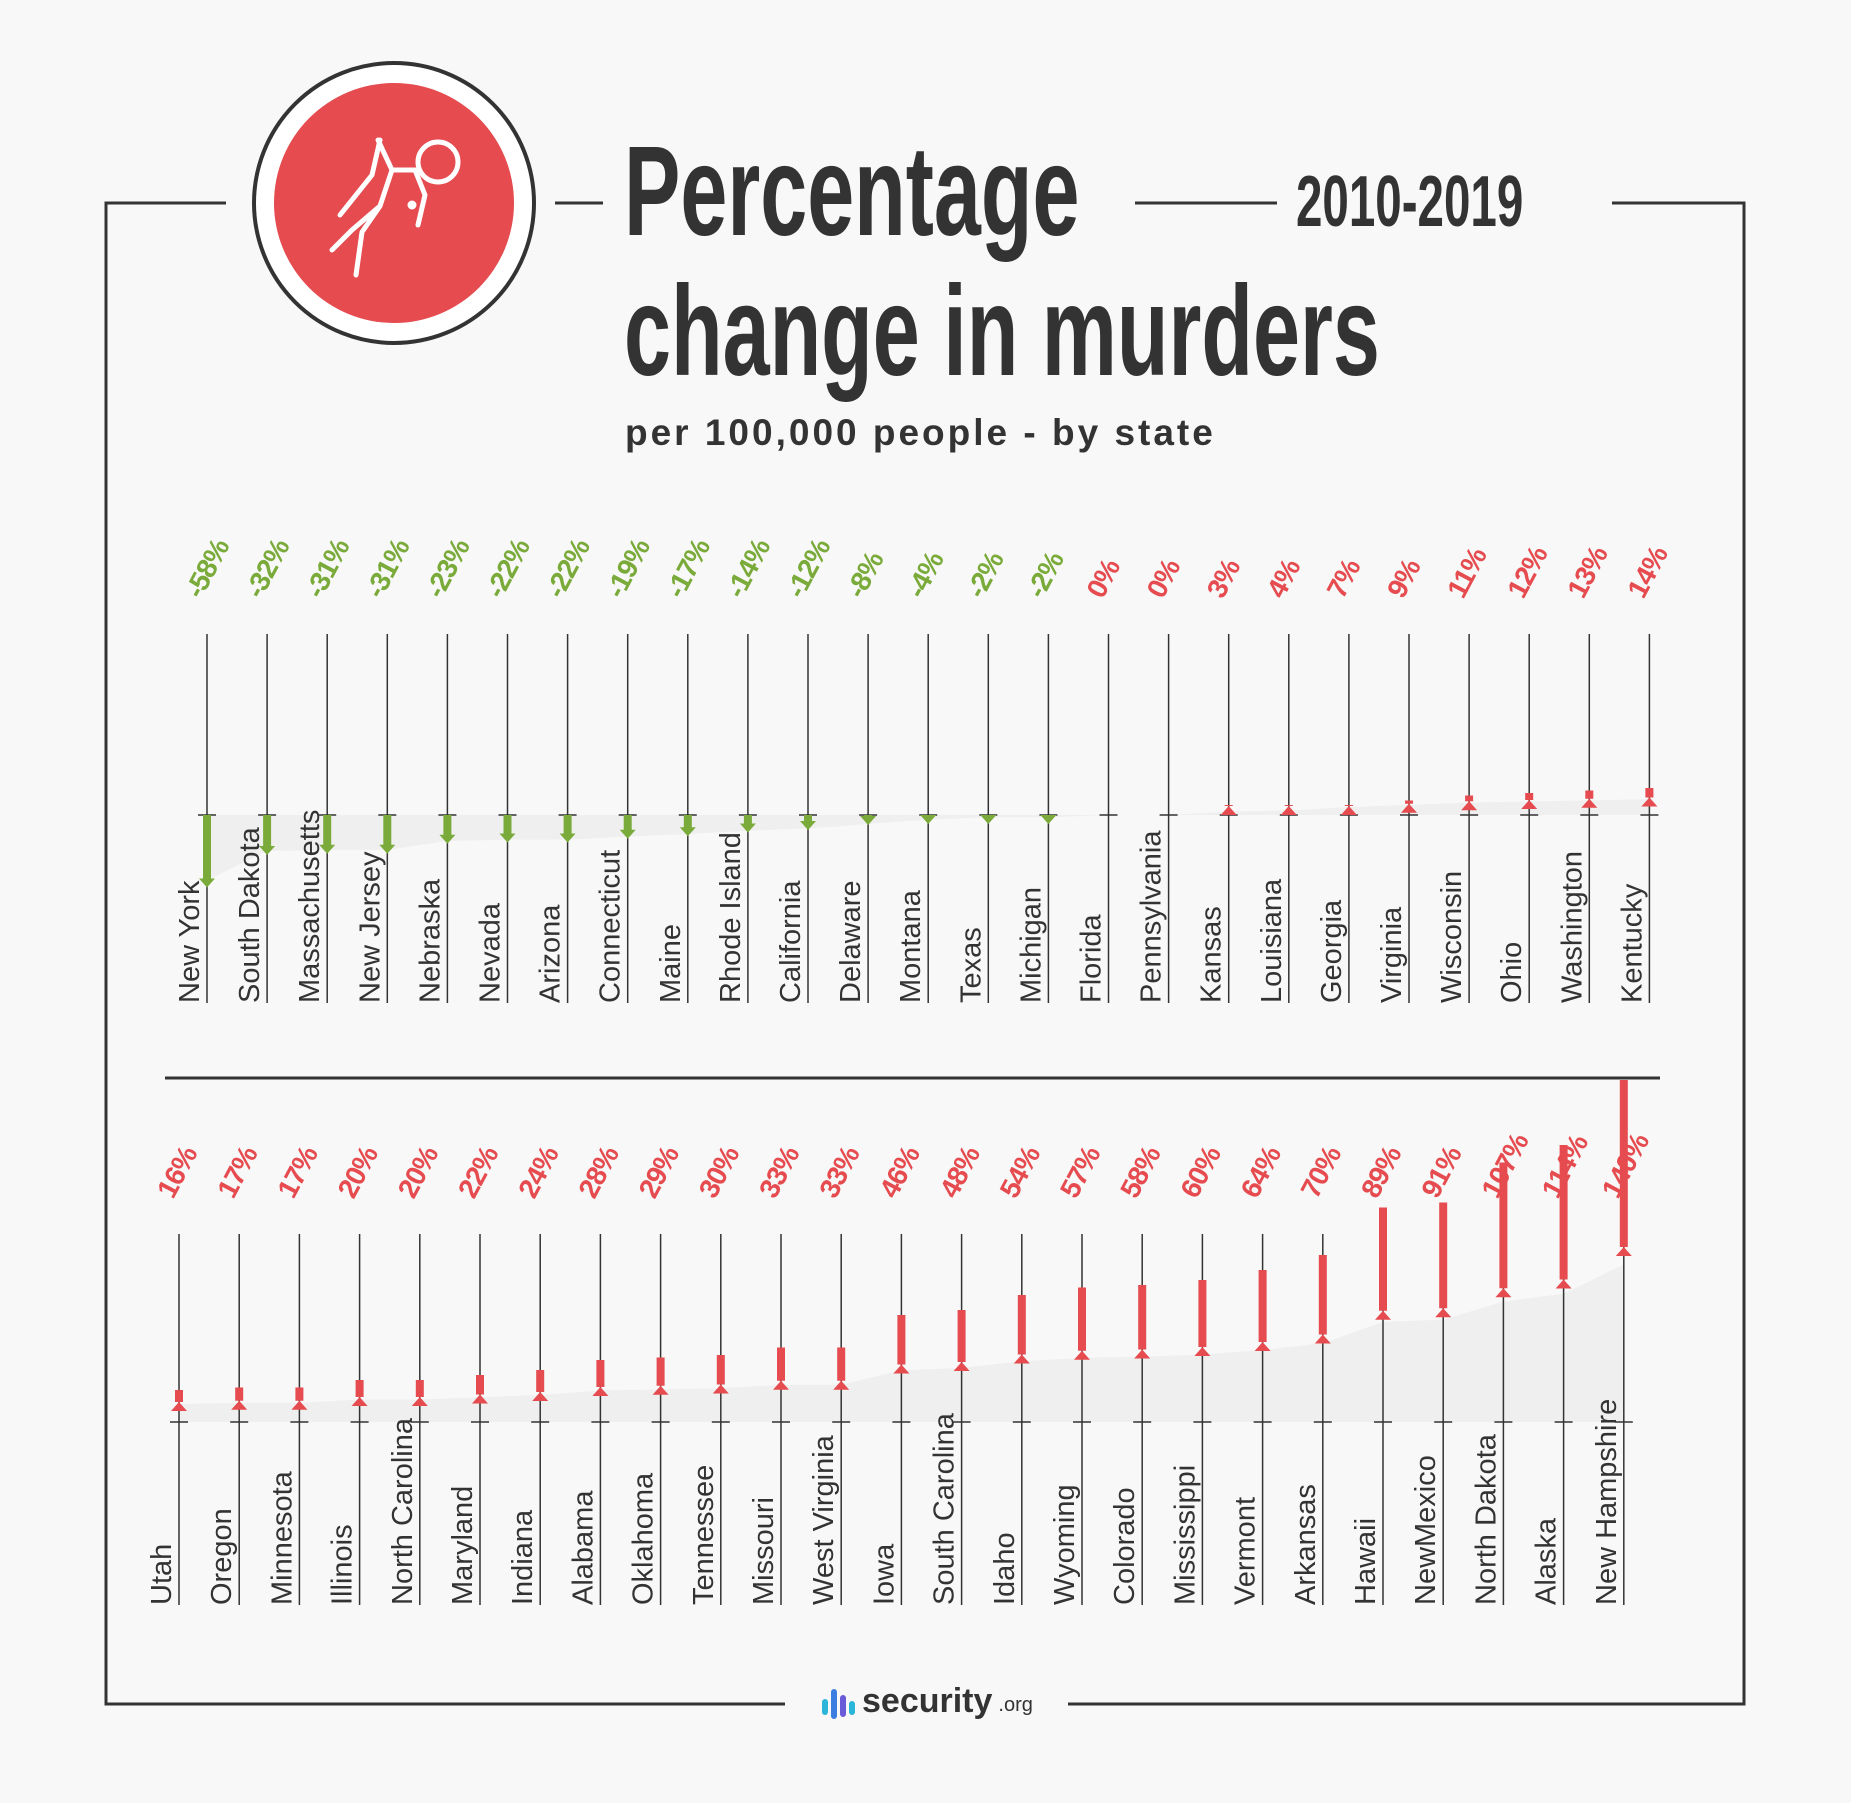 The image size is (1851, 1803). I want to click on state-label: Montana, so click(911, 946).